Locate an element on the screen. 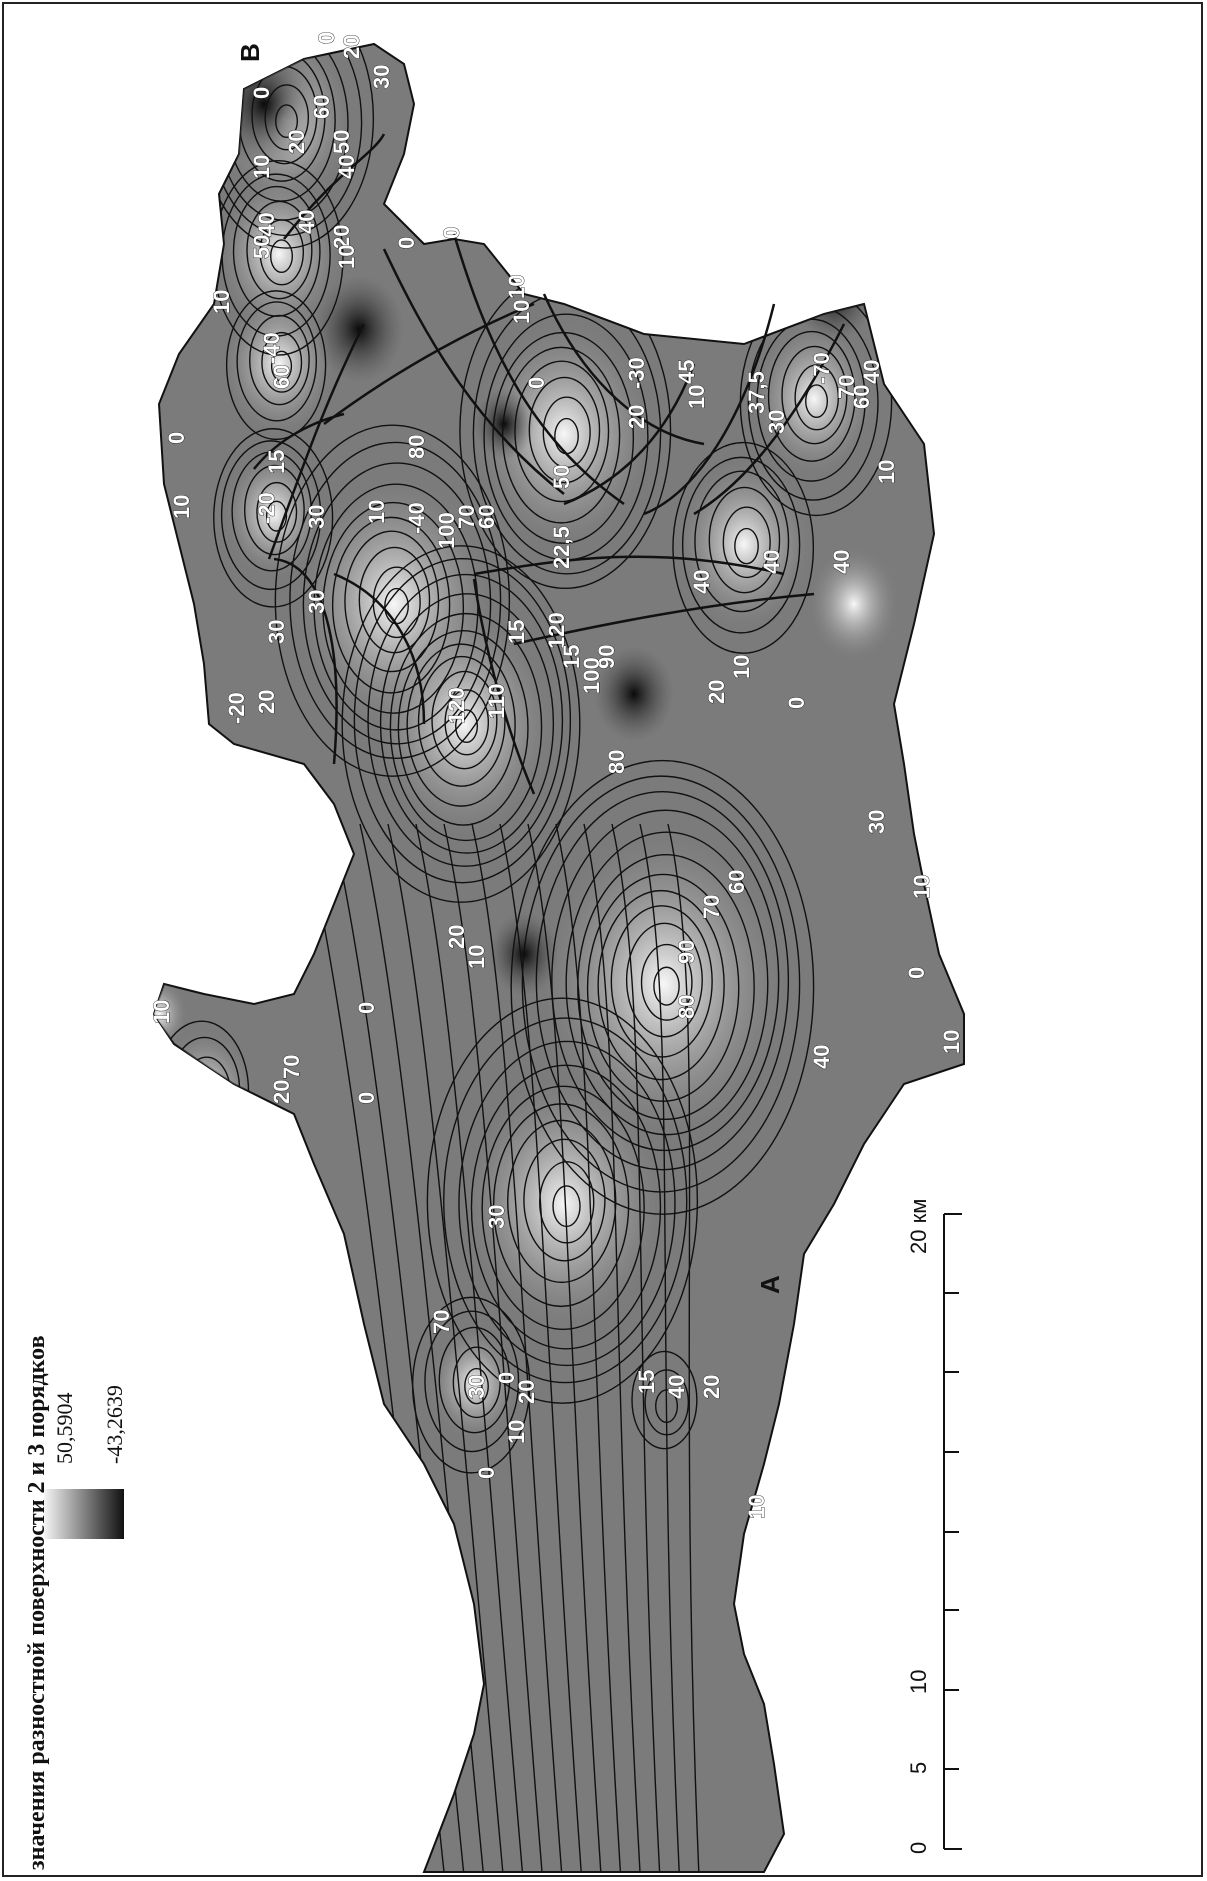 This screenshot has width=1207, height=1881. contour-value-label: 120 is located at coordinates (556, 630).